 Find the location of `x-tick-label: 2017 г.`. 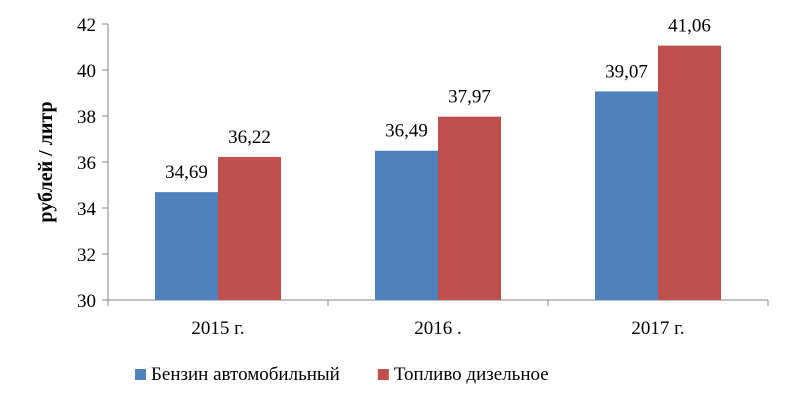

x-tick-label: 2017 г. is located at coordinates (657, 328).